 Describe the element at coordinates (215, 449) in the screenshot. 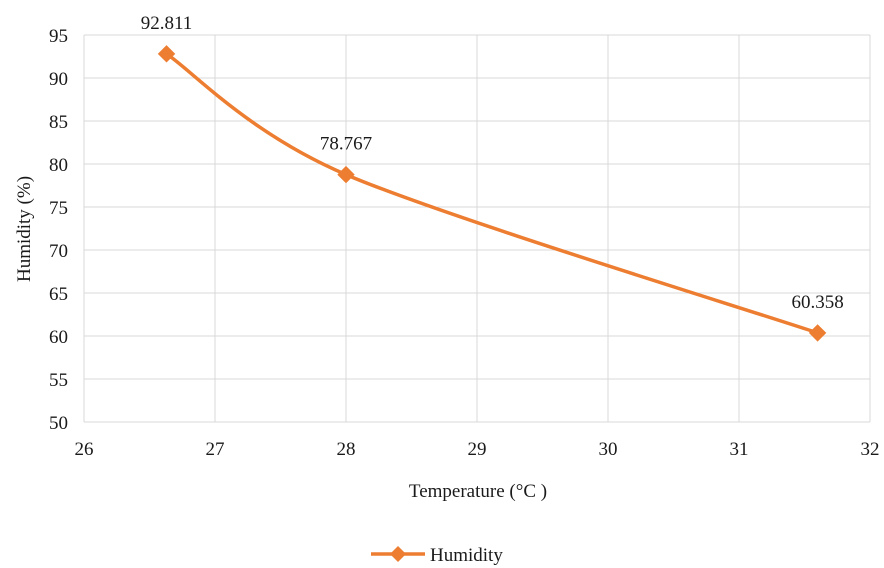

I see `x-tick-label: 27` at that location.